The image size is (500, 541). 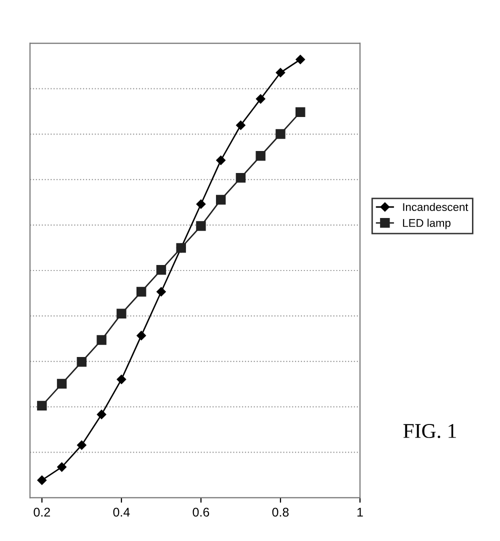 What do you see at coordinates (121, 512) in the screenshot?
I see `x-tick-label: 0.4` at bounding box center [121, 512].